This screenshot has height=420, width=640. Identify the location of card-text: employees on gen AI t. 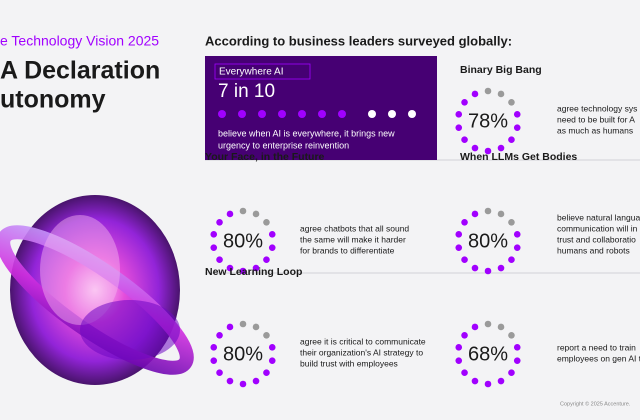
(598, 358).